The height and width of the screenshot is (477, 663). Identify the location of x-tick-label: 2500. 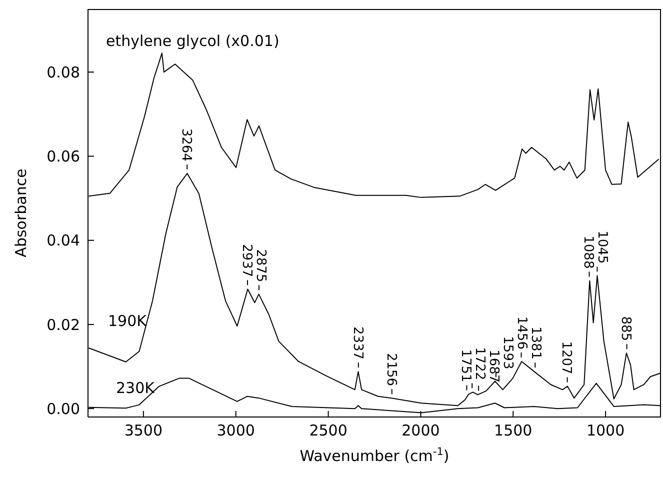
(328, 431).